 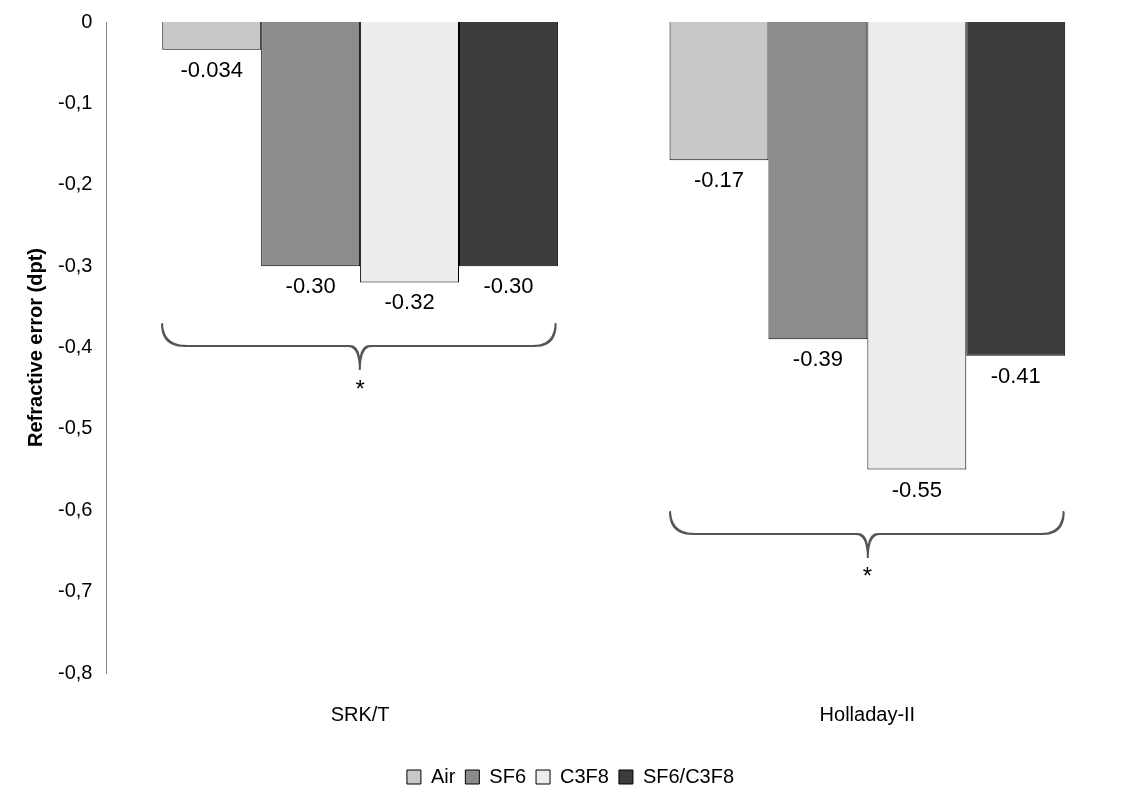 What do you see at coordinates (75, 346) in the screenshot?
I see `y-tick-label: -0,4` at bounding box center [75, 346].